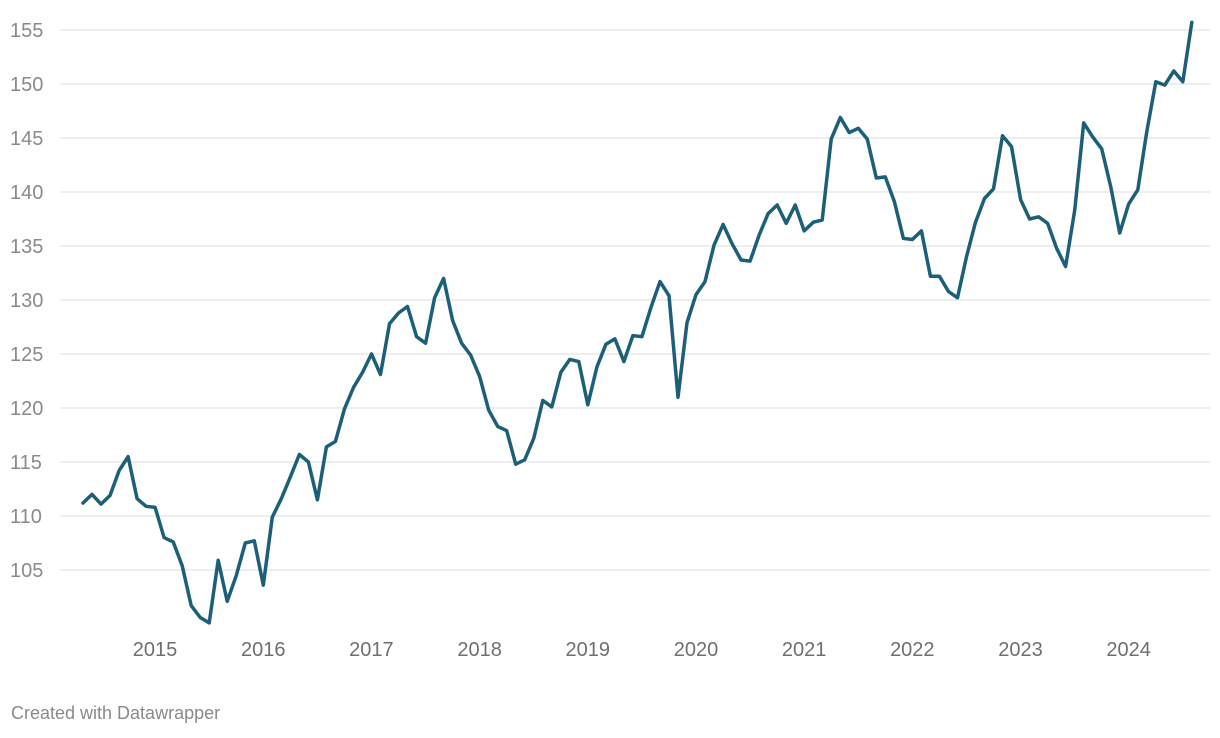 The image size is (1220, 738). I want to click on x-tick-label: 2024, so click(1128, 650).